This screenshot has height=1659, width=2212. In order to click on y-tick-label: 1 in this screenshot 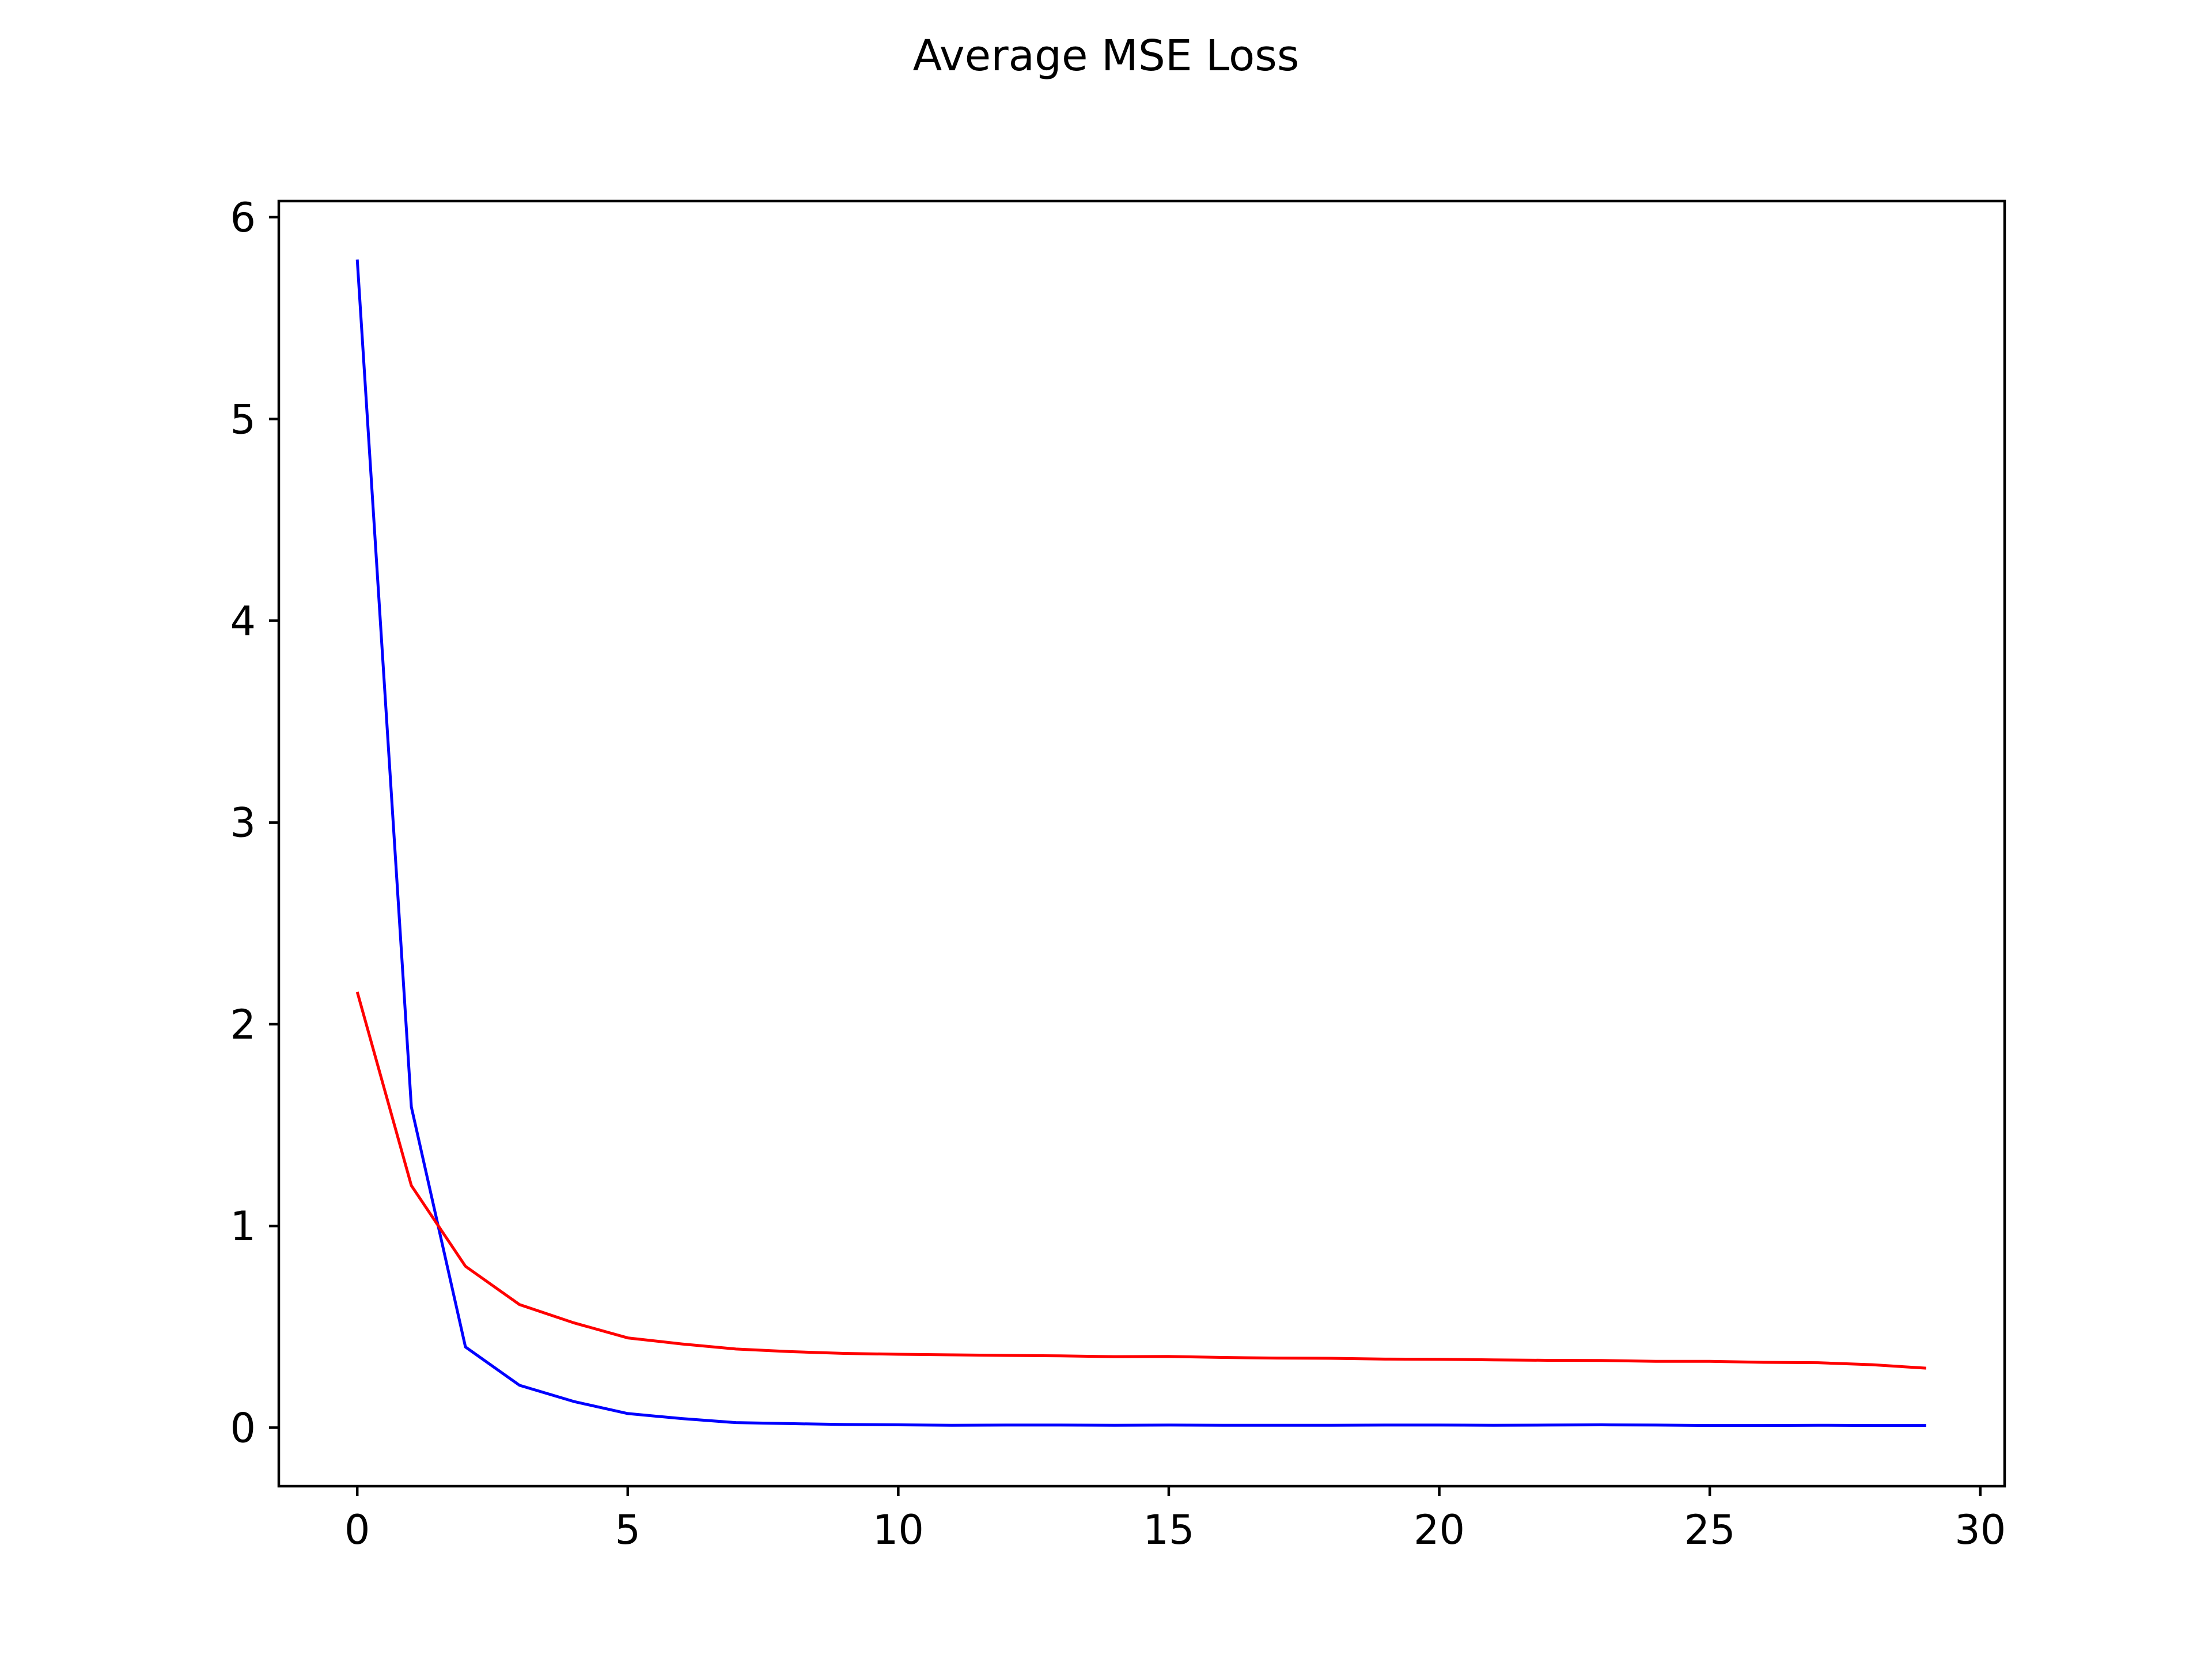, I will do `click(243, 1226)`.